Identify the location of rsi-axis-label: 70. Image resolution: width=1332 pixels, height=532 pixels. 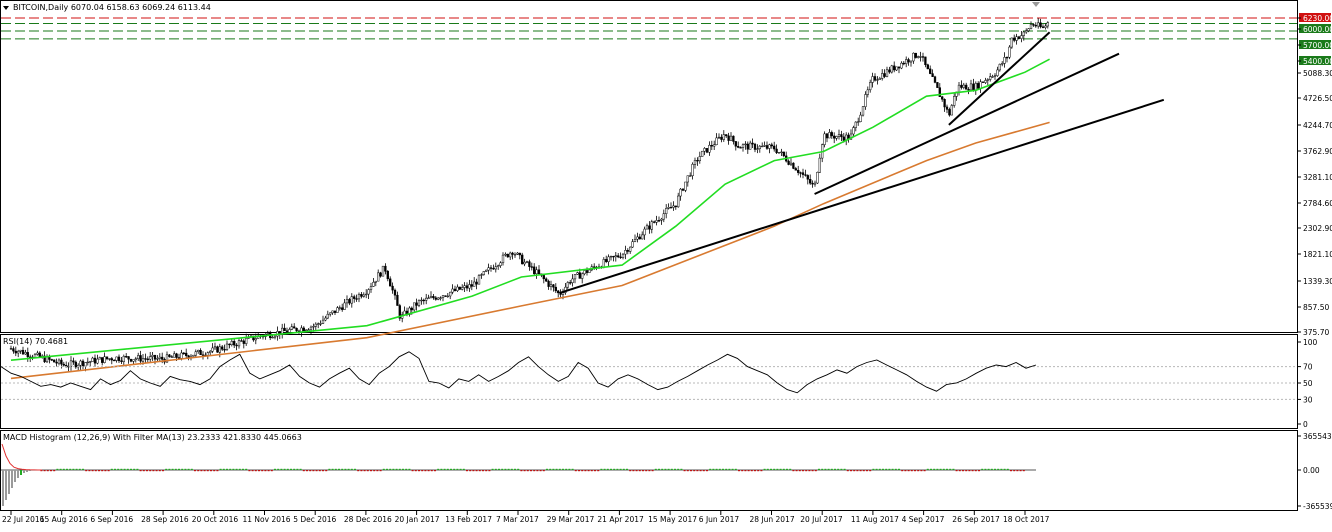
(1308, 367).